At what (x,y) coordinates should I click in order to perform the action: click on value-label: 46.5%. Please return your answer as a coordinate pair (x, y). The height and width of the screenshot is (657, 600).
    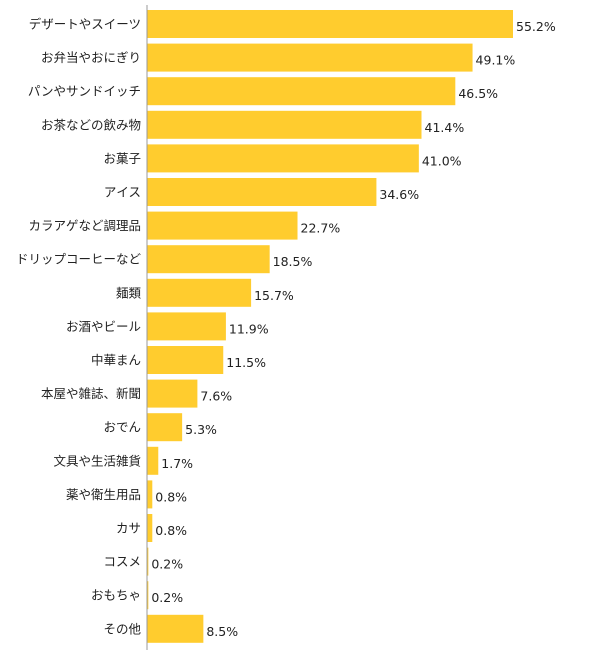
    Looking at the image, I should click on (478, 93).